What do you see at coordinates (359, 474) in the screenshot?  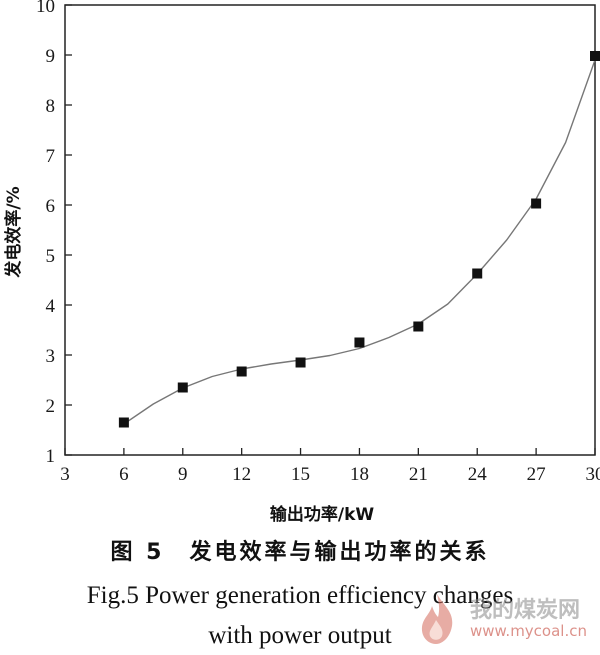 I see `x-tick-label: 18` at bounding box center [359, 474].